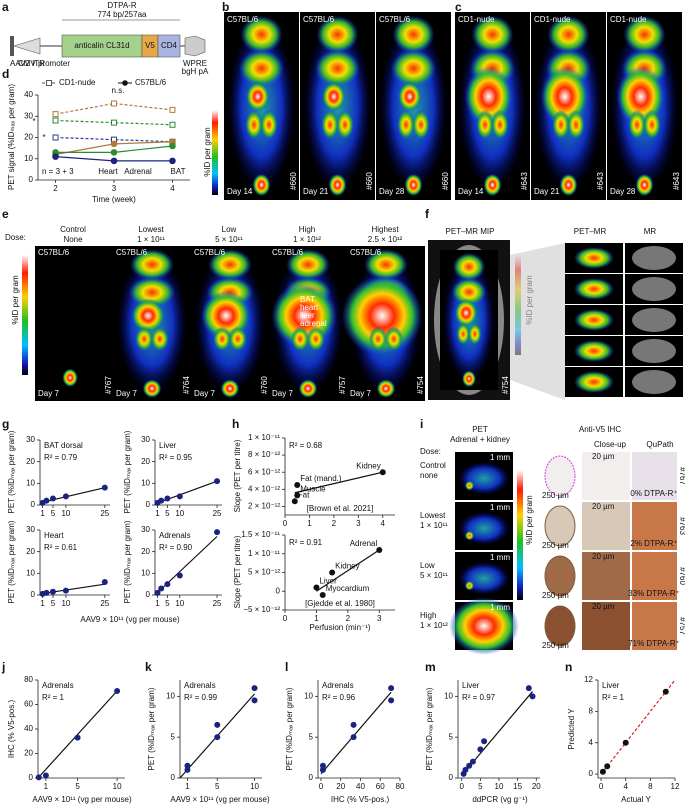  I want to click on y-tick-label: 2 × 10⁻¹², so click(264, 506).